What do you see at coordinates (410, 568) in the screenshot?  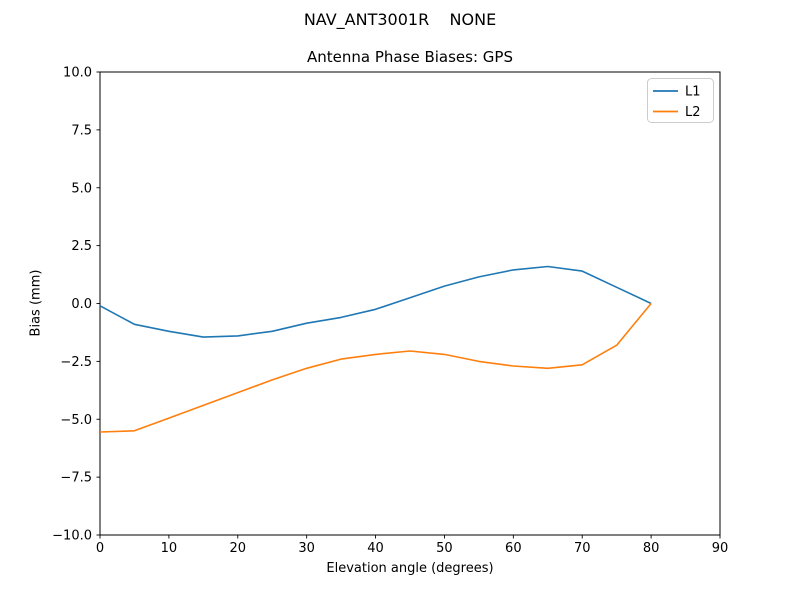 I see `x-axis-label: Elevation angle (degrees)` at bounding box center [410, 568].